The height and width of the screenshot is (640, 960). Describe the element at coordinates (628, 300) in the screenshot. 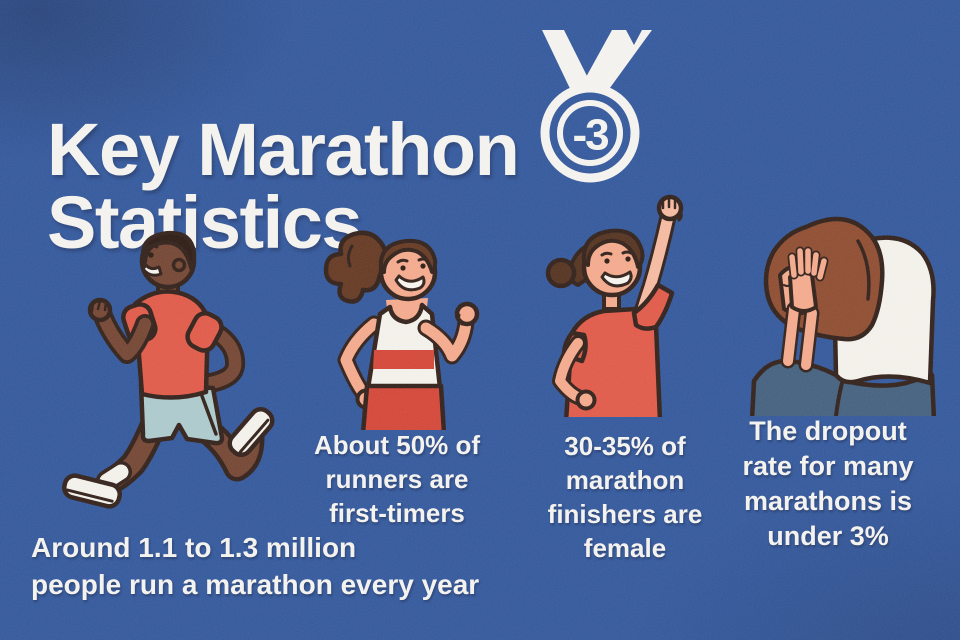

I see `cheering-woman-illustration` at that location.